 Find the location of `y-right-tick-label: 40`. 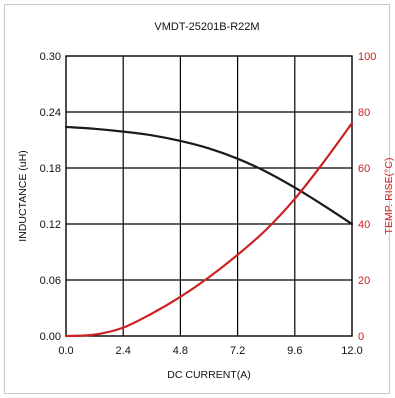

y-right-tick-label: 40 is located at coordinates (364, 225).